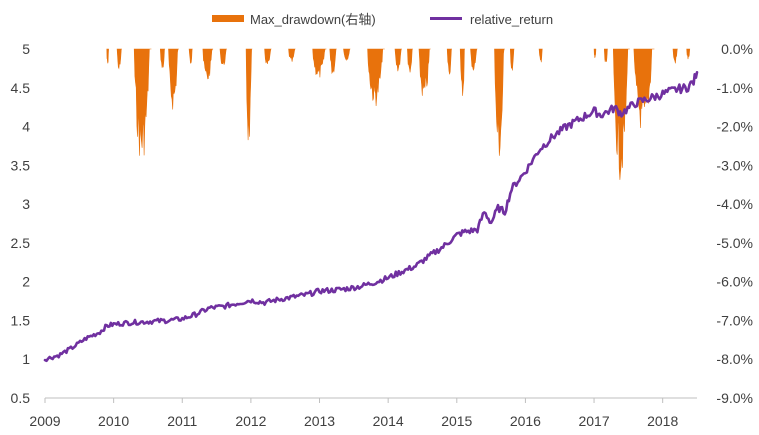 This screenshot has width=759, height=435. Describe the element at coordinates (388, 421) in the screenshot. I see `x-tick-label: 2014` at that location.